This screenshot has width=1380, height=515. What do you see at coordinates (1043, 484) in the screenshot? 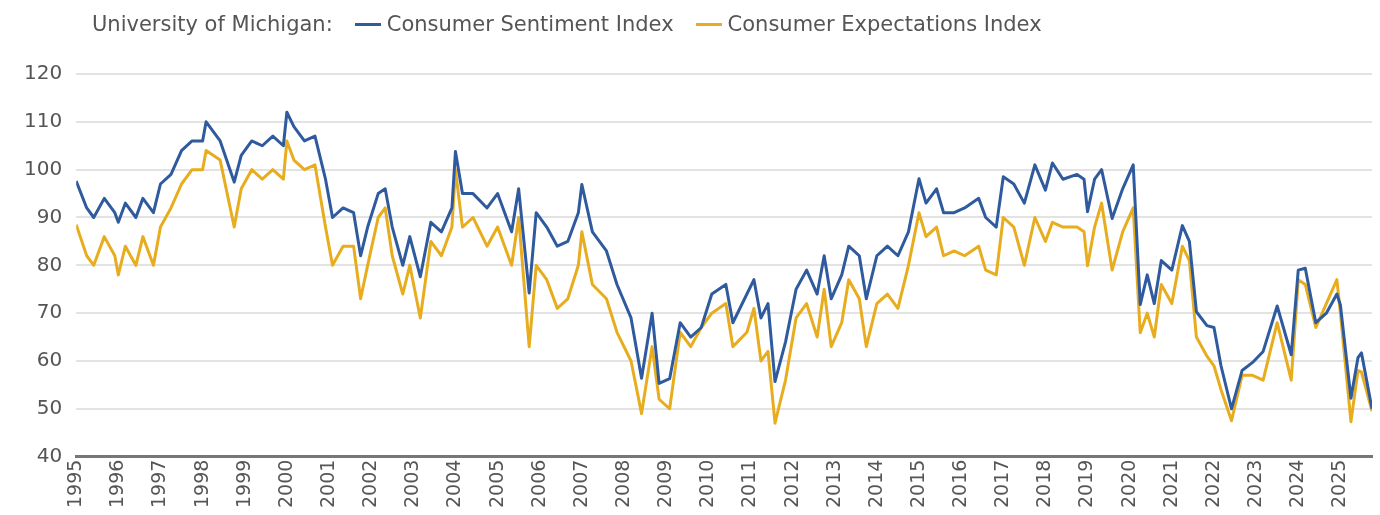
I see `x-tick-label: 2018` at bounding box center [1043, 484].